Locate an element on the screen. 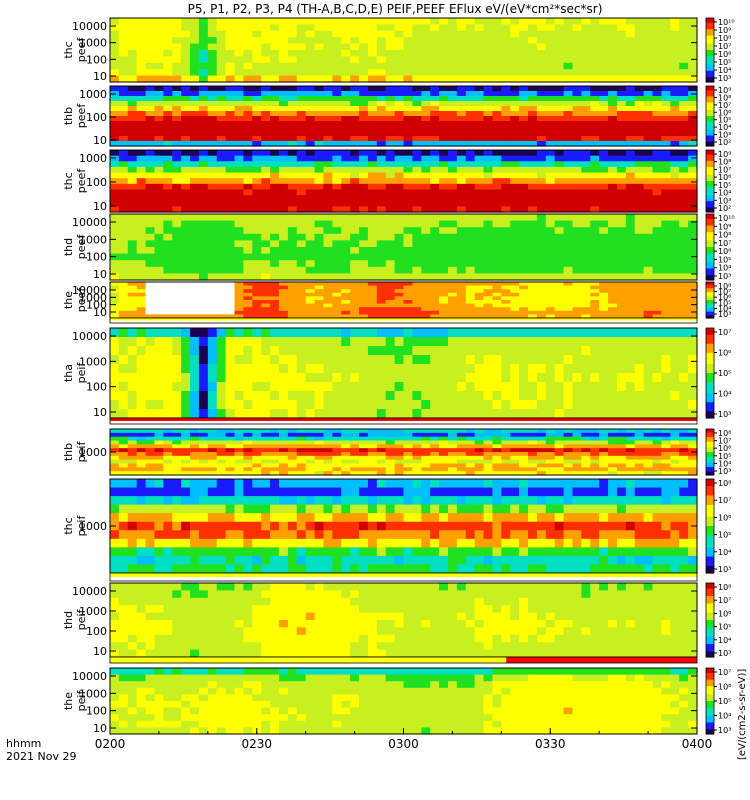 This screenshot has height=800, width=750. colorbar-tick-label: 10¹⁰ is located at coordinates (726, 218).